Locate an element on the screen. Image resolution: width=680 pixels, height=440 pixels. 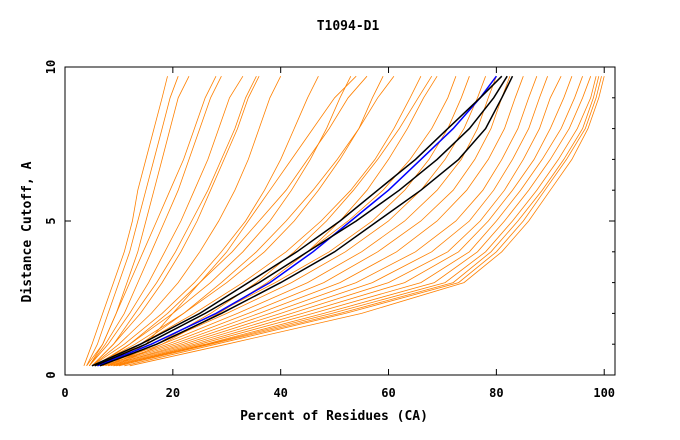
x-tick-label: 100 is located at coordinates (604, 393).